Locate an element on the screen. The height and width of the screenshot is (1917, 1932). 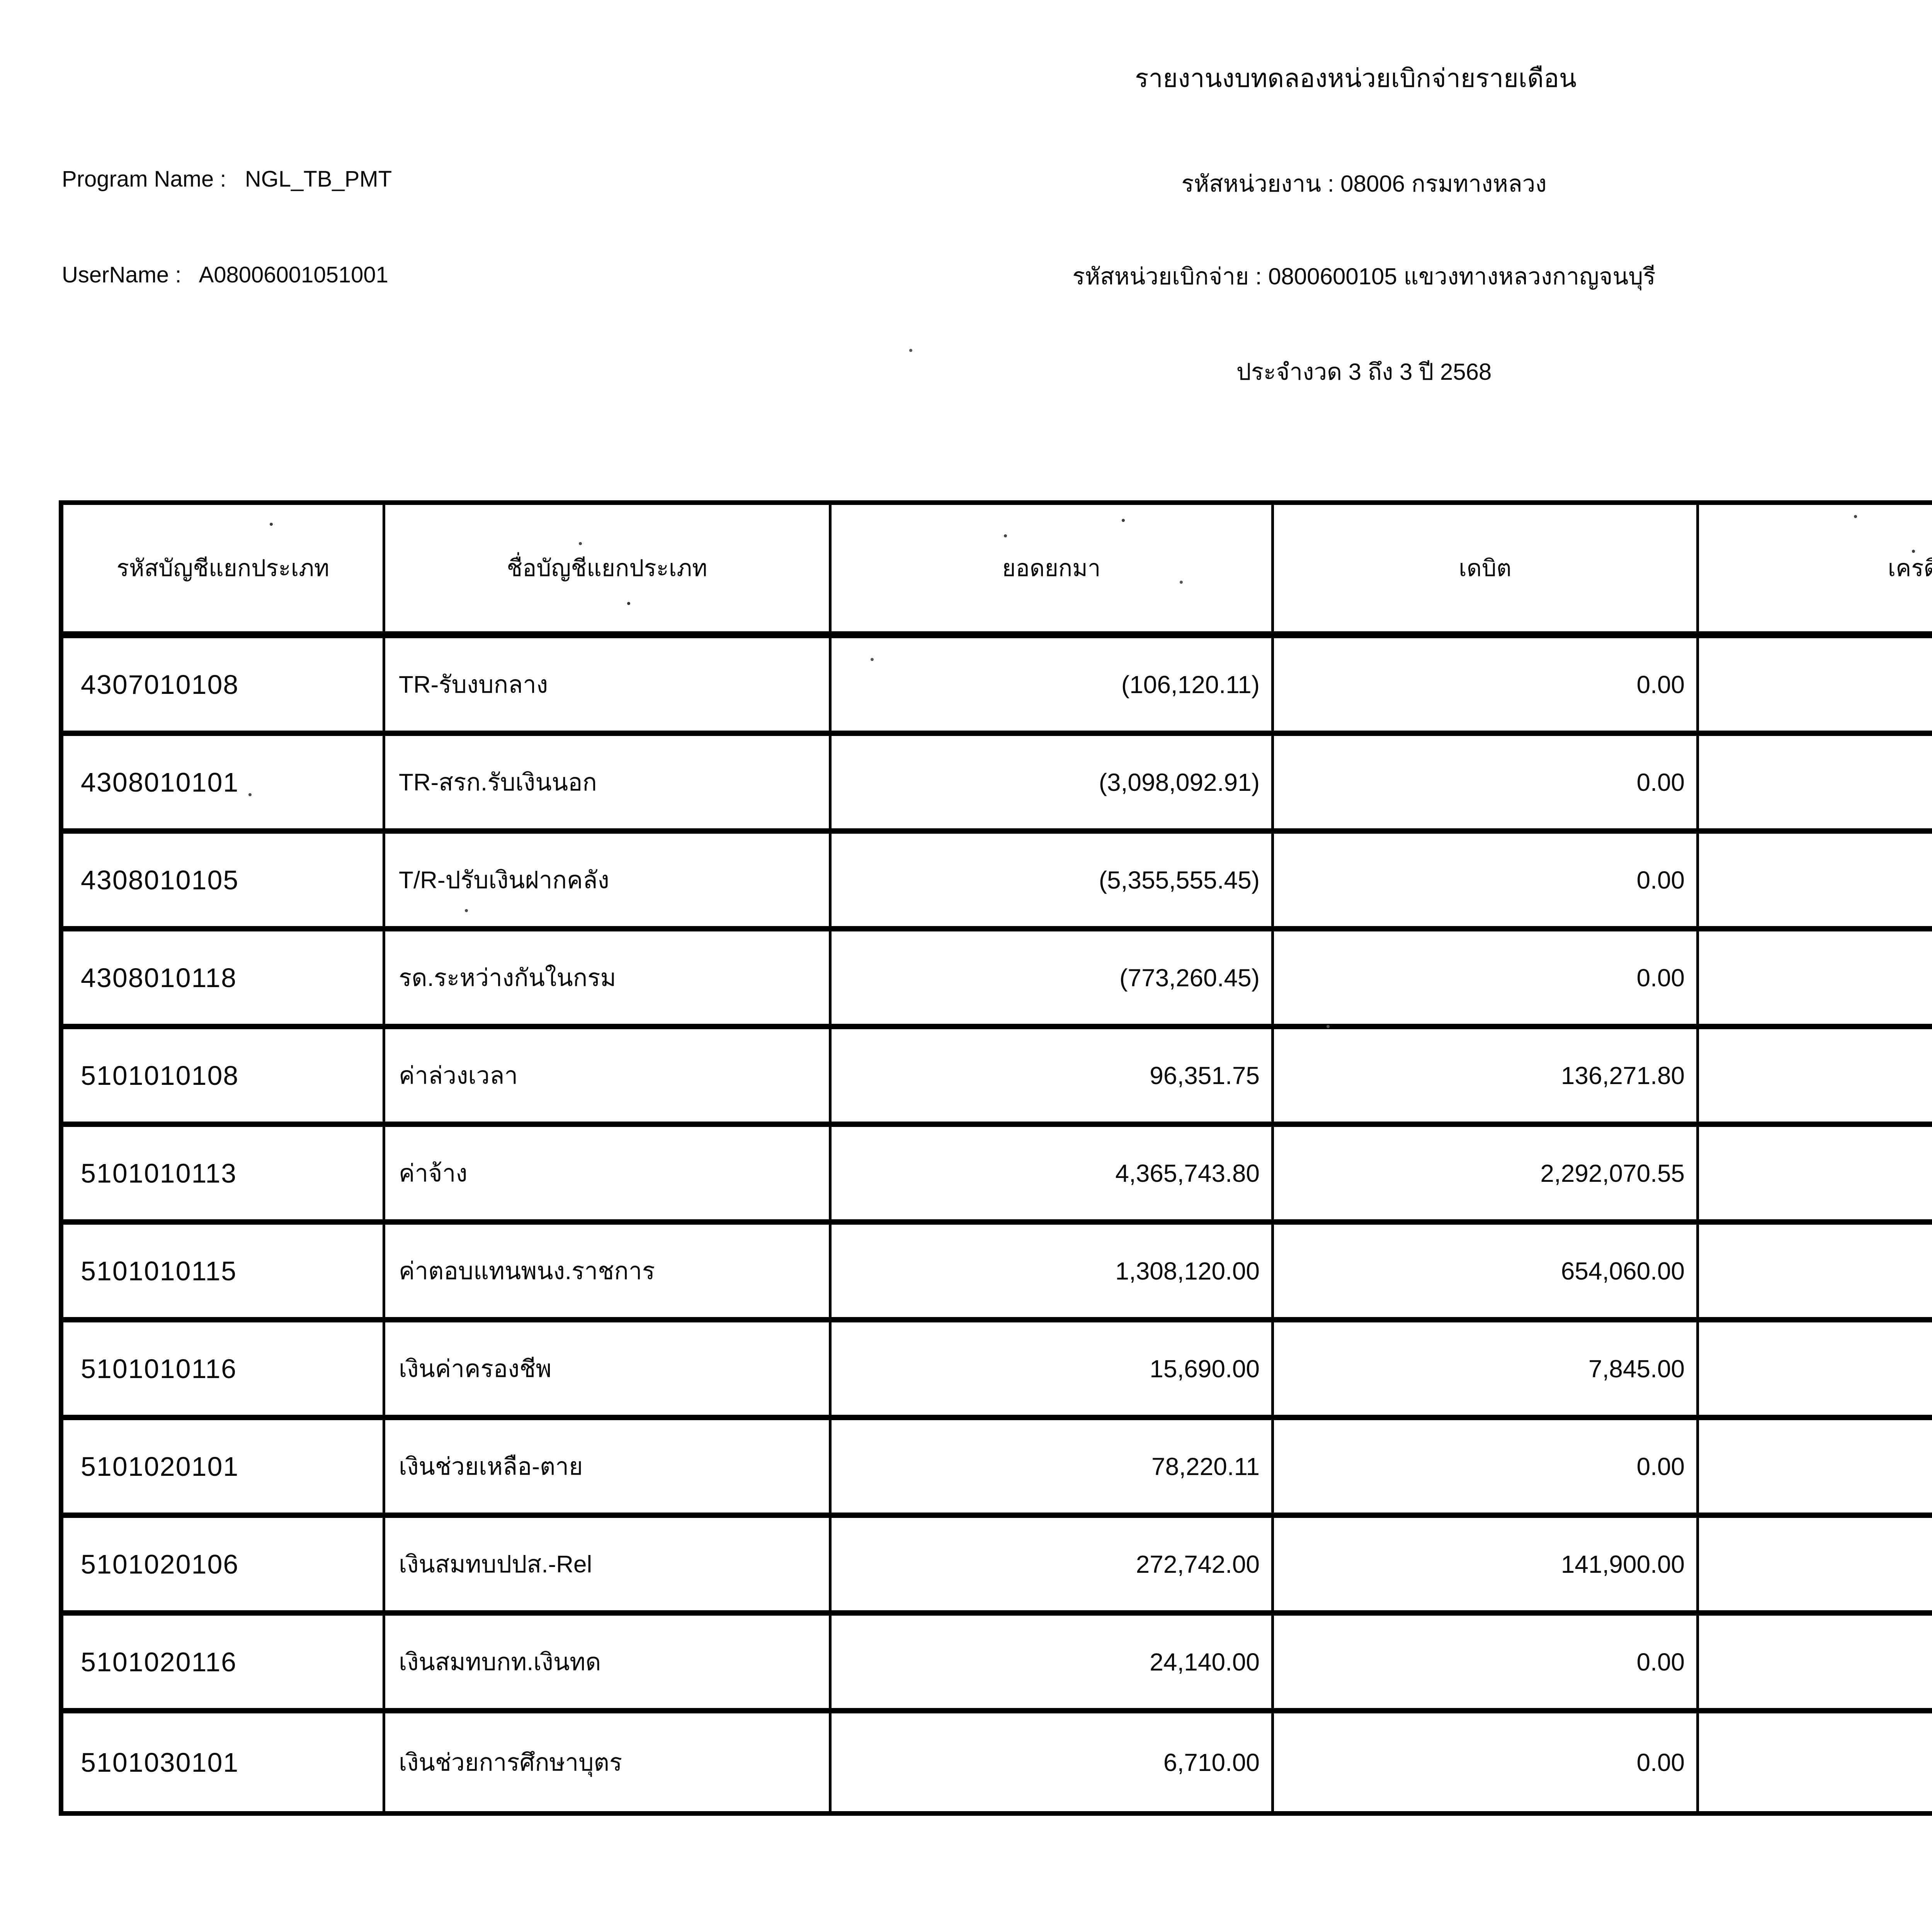
account-code-cell: 4308010101 is located at coordinates (224, 785).